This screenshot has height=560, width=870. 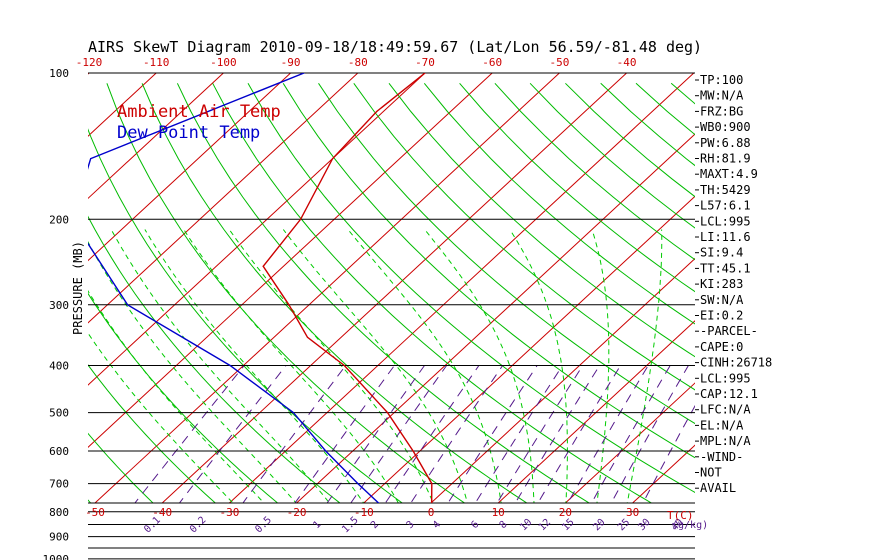 What do you see at coordinates (498, 512) in the screenshot?
I see `temp-tick-bottom-label: 10` at bounding box center [498, 512].